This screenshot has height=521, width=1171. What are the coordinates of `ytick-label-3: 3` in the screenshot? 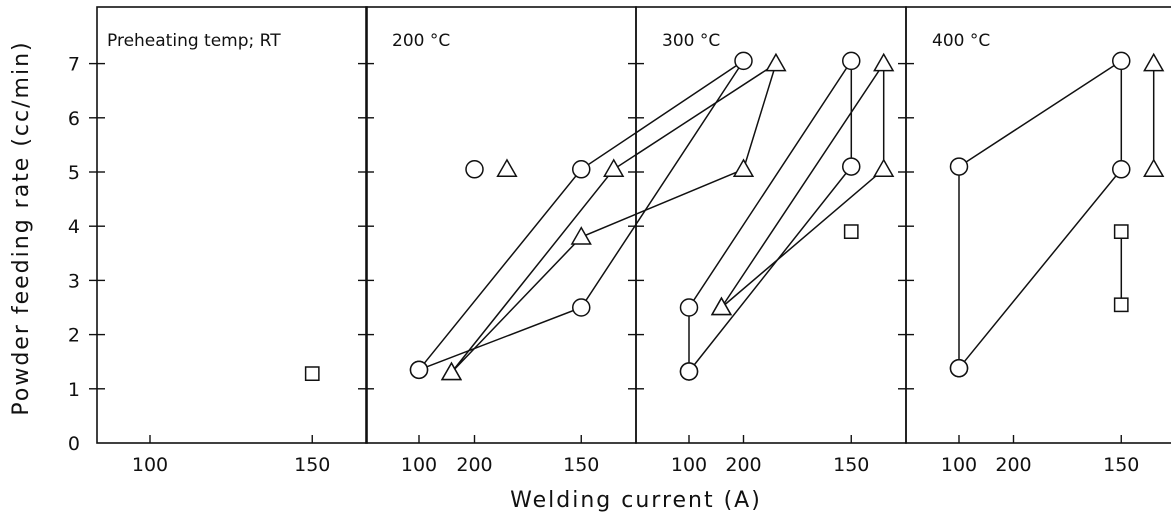 It's located at (74, 281).